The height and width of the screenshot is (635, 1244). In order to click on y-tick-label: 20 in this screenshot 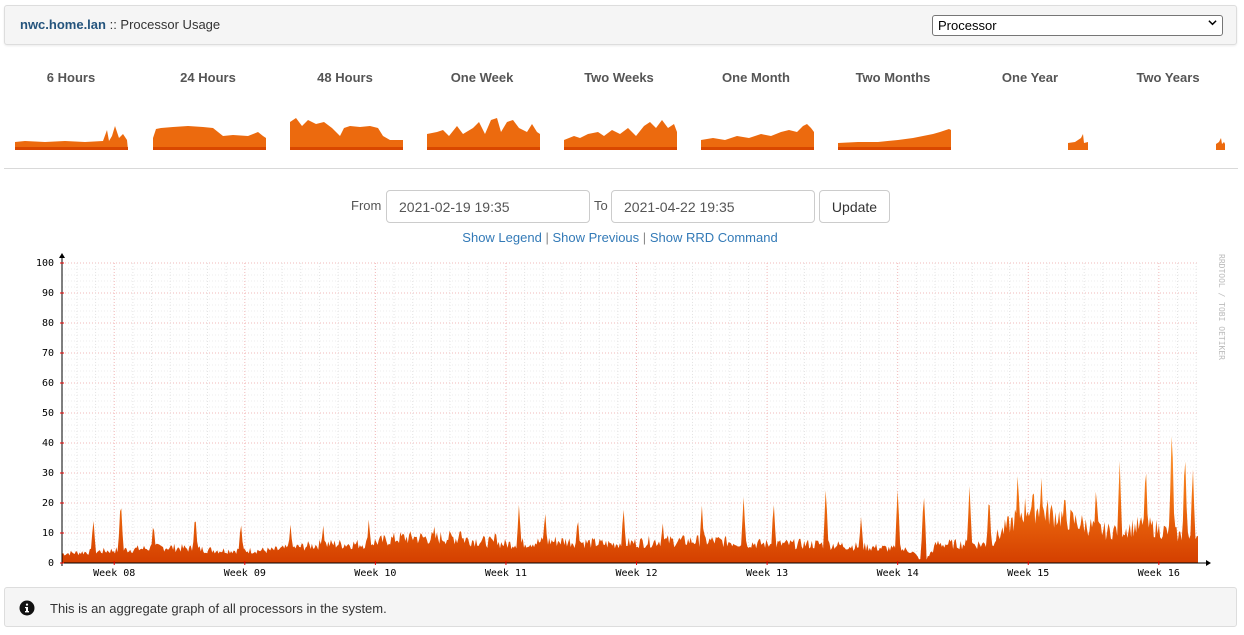, I will do `click(48, 503)`.